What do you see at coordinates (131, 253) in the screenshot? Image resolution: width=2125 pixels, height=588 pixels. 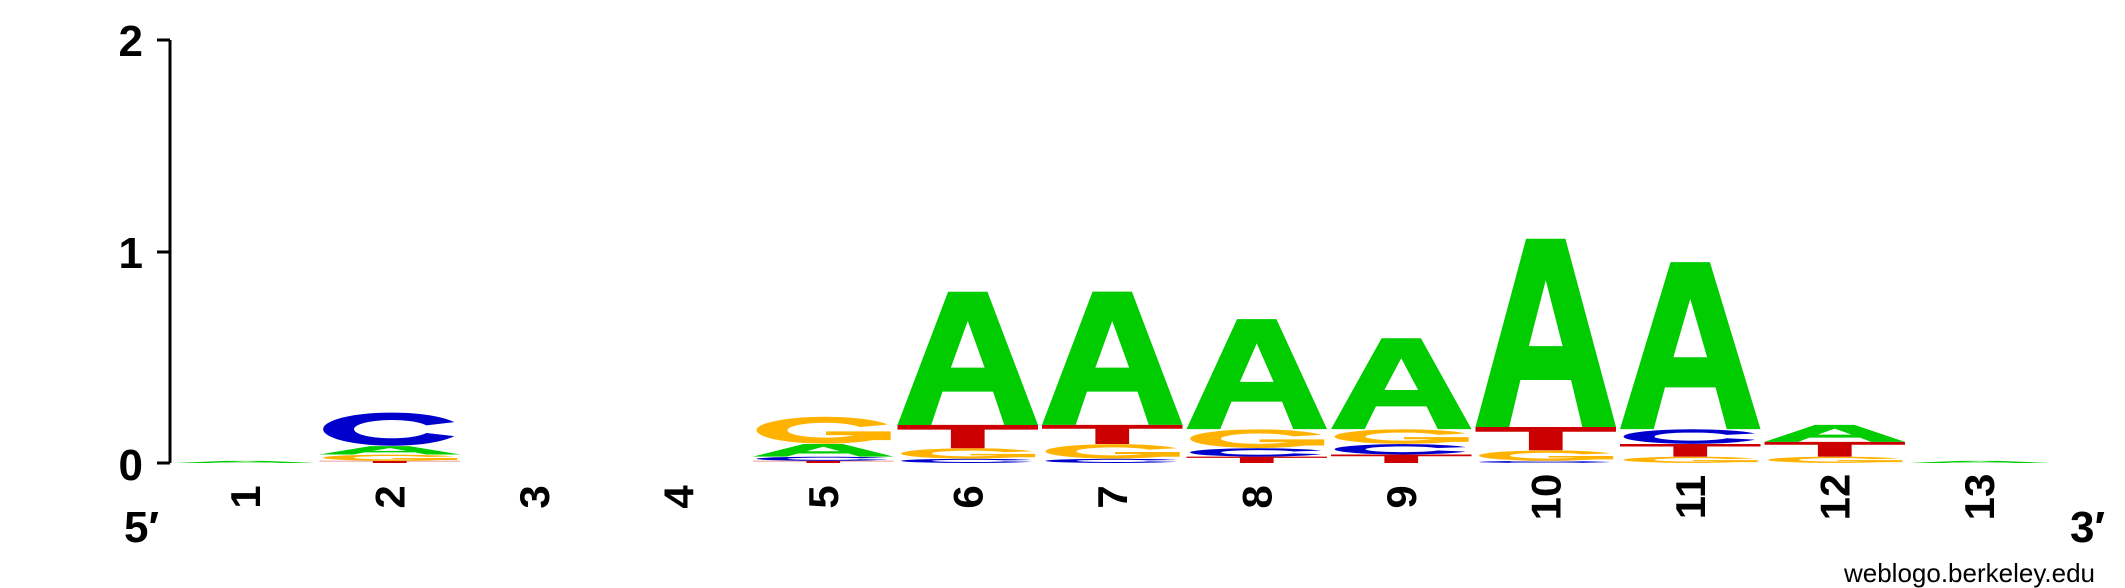 I see `y-tick-label-1: 1` at bounding box center [131, 253].